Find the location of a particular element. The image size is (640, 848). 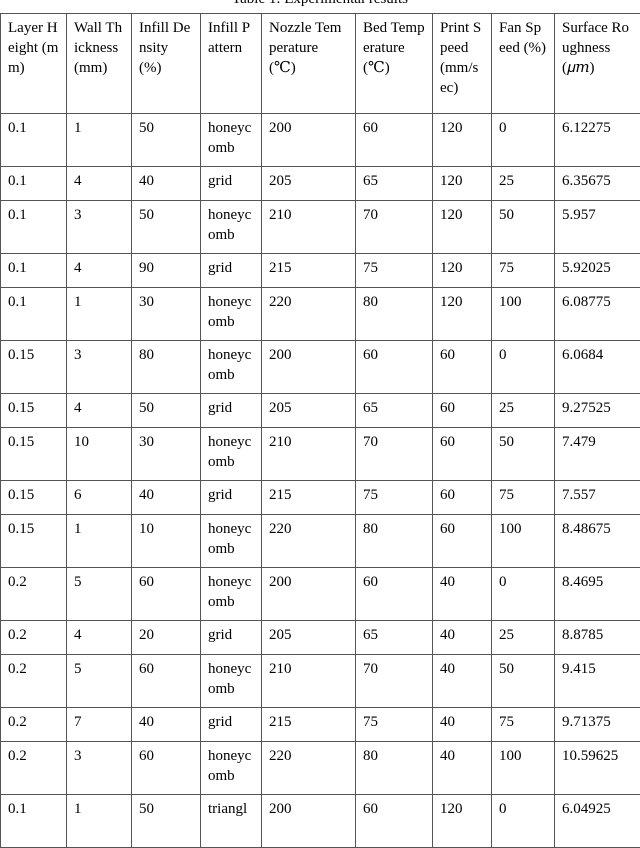

table-cell: 6.35675 is located at coordinates (597, 184).